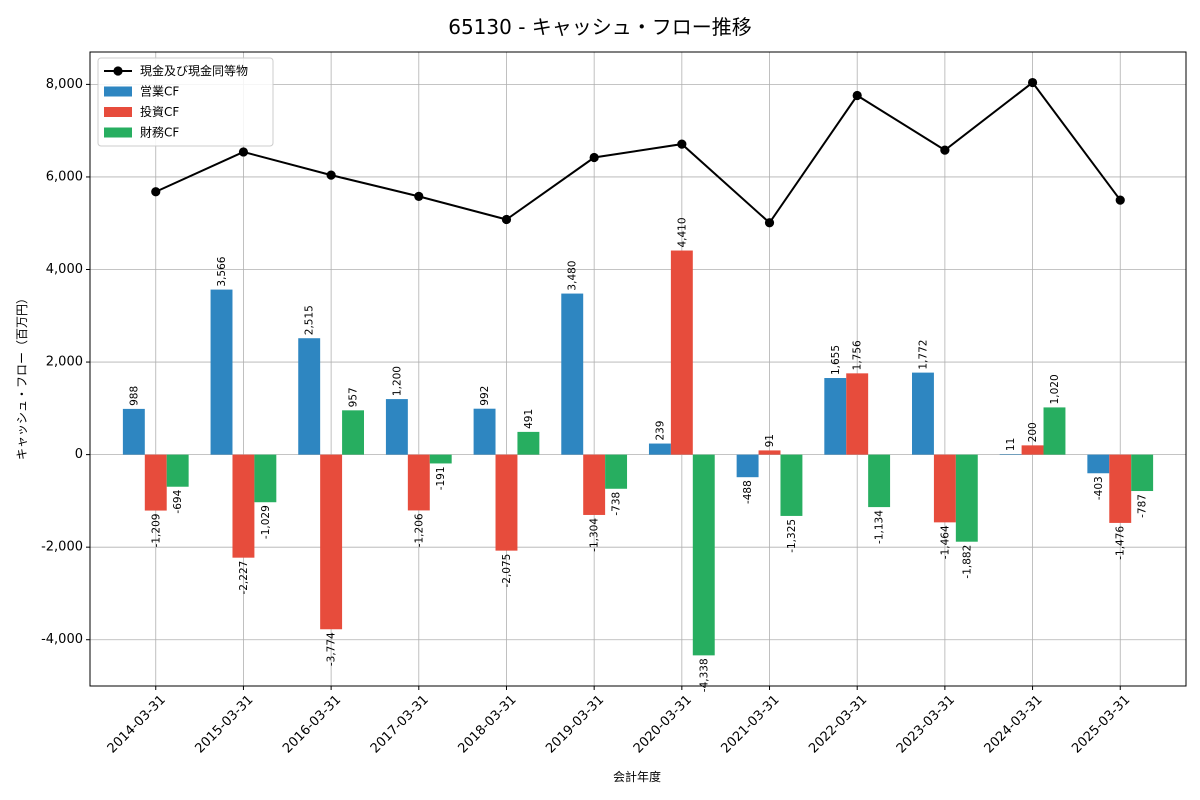 The height and width of the screenshot is (800, 1200). What do you see at coordinates (64, 176) in the screenshot?
I see `y-tick-label: 6,000` at bounding box center [64, 176].